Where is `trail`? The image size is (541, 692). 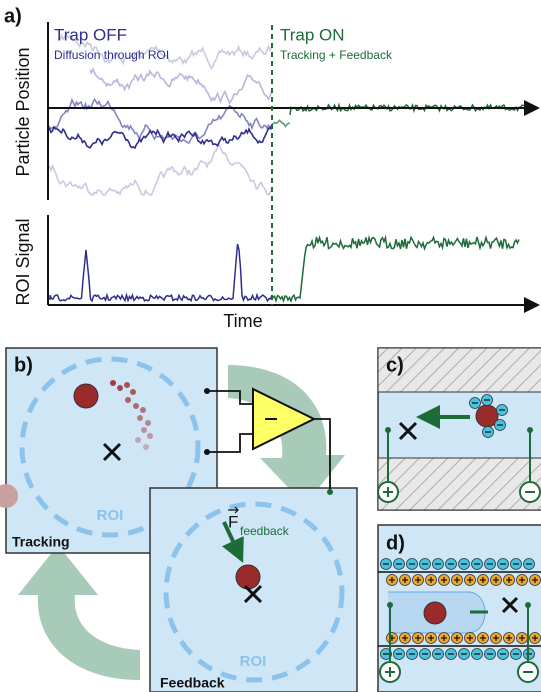
trail is located at coordinates (131, 415).